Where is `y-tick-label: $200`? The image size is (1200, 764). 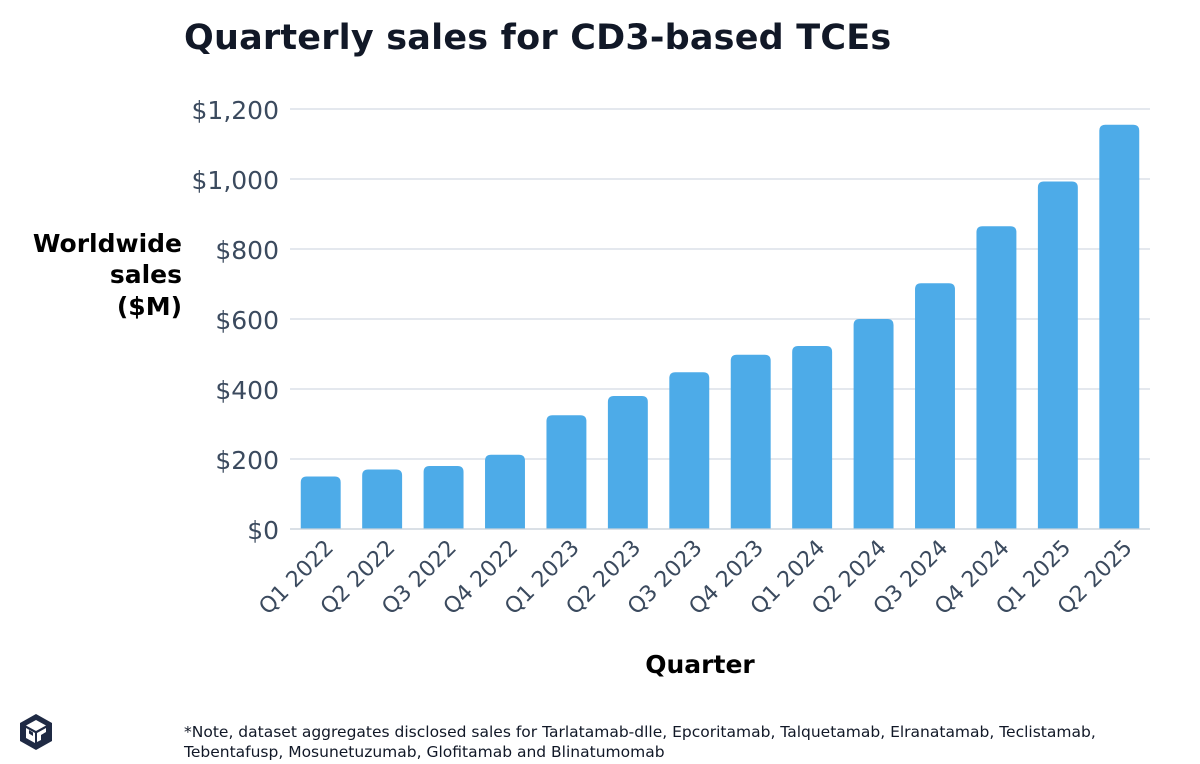 y-tick-label: $200 is located at coordinates (247, 460).